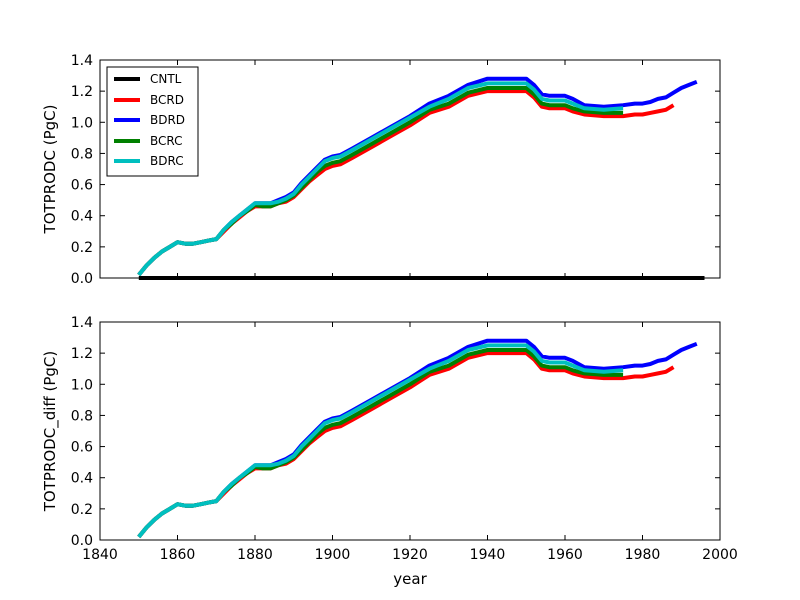 Image resolution: width=800 pixels, height=600 pixels. I want to click on bottom-x-tick-label: 1840, so click(100, 555).